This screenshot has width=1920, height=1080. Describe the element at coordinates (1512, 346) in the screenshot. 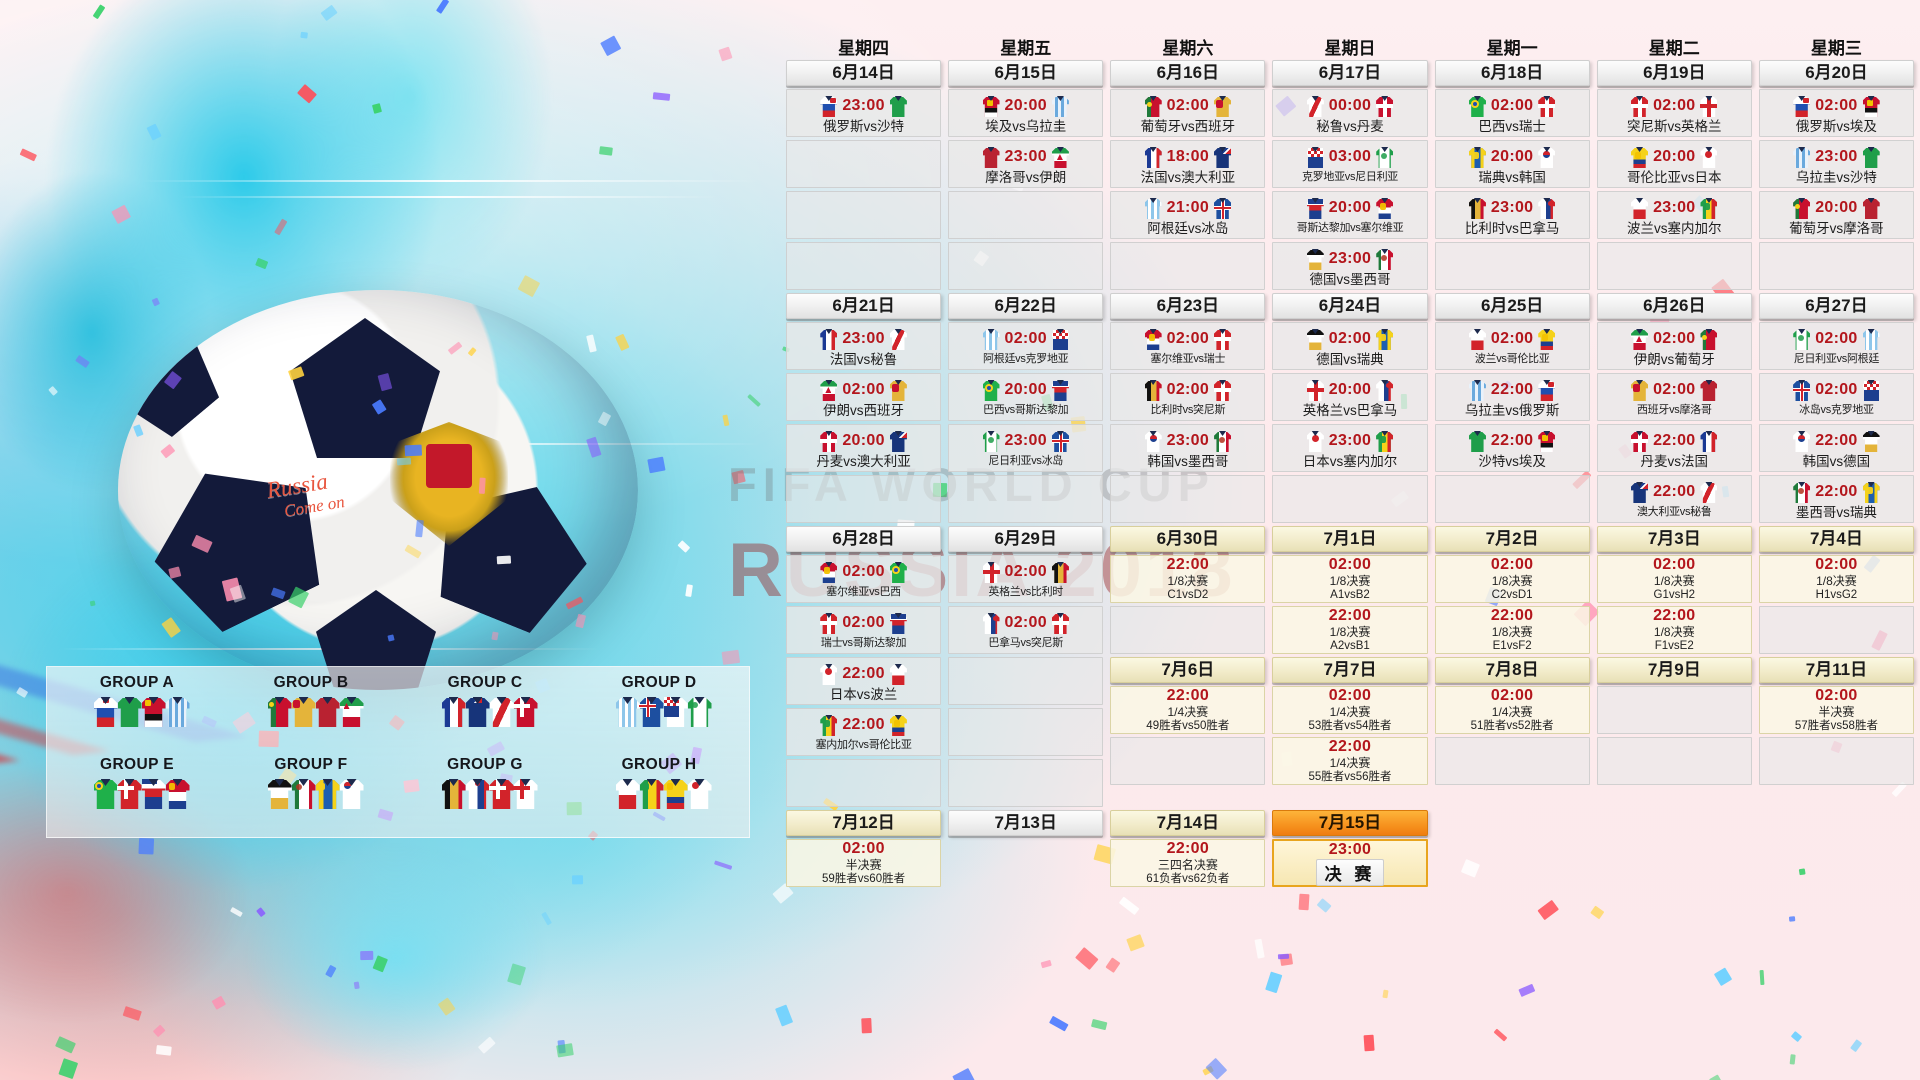

I see `group-match-cell: 02:00 波兰vs哥伦比亚` at that location.